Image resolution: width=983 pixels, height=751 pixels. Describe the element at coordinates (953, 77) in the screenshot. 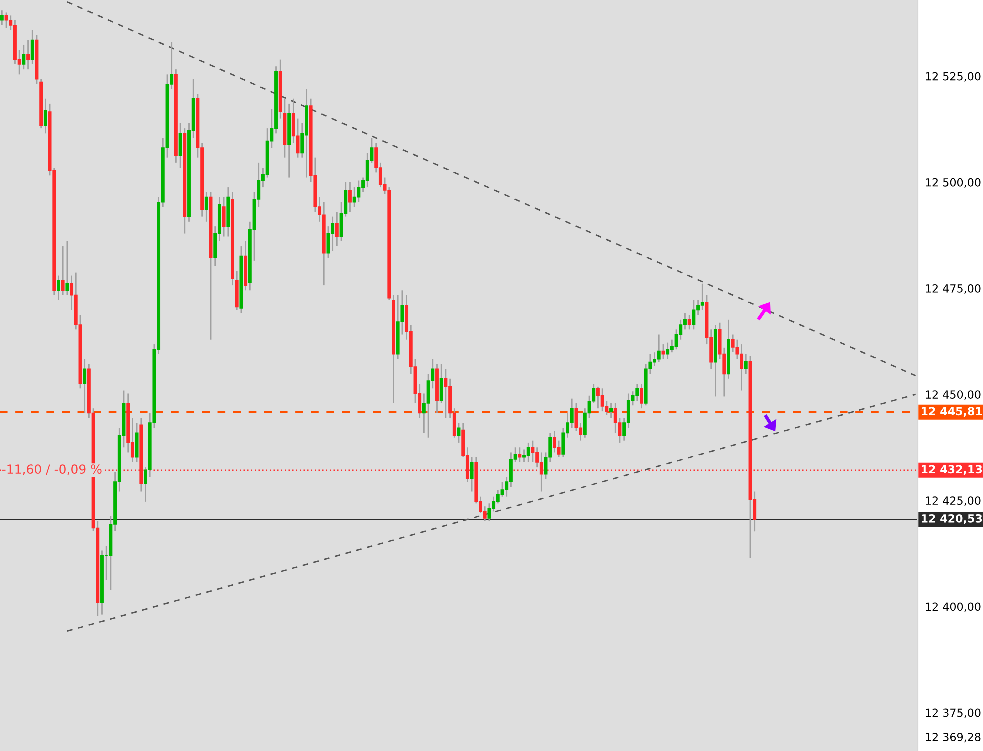

I see `y-tick-label: 12 525,00` at that location.